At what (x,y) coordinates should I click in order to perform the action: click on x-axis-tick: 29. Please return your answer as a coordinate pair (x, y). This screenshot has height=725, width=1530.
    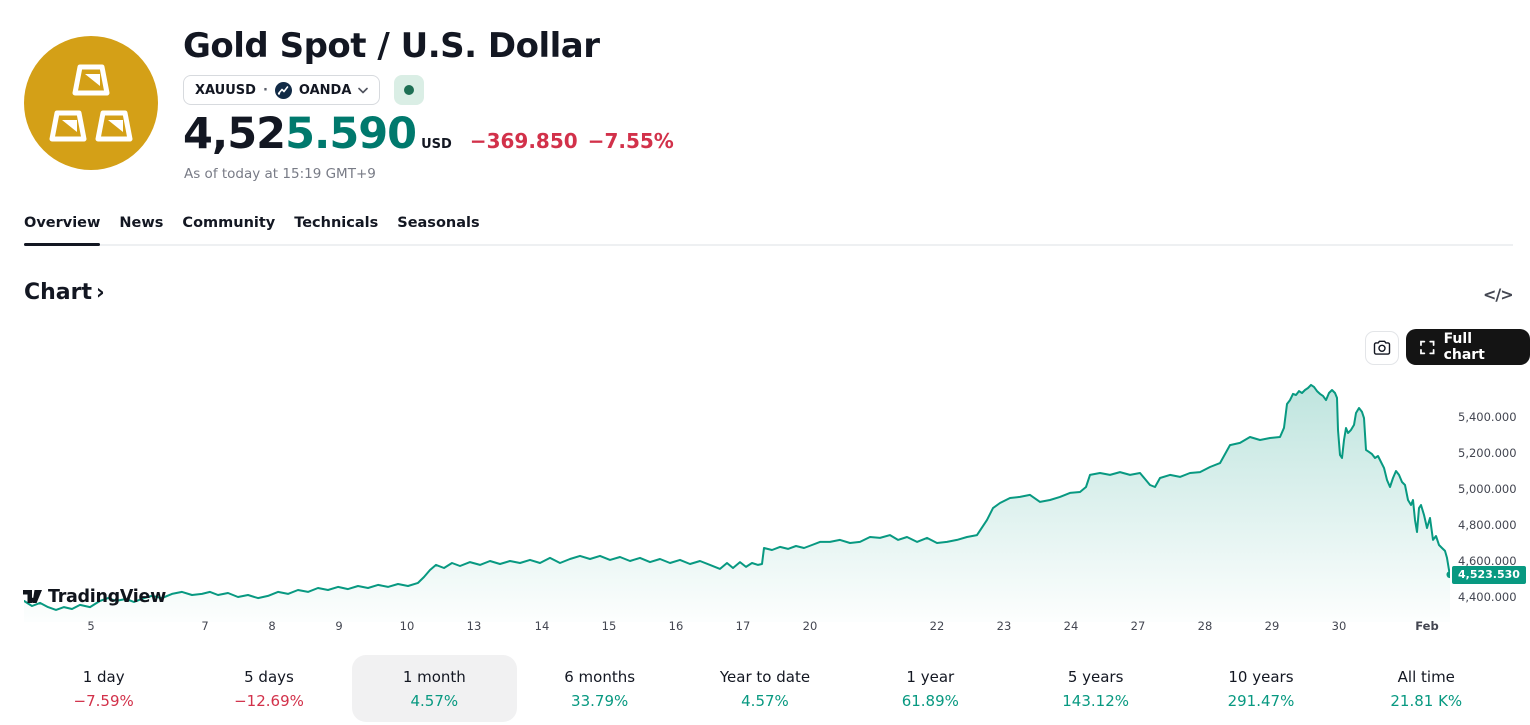
    Looking at the image, I should click on (1272, 626).